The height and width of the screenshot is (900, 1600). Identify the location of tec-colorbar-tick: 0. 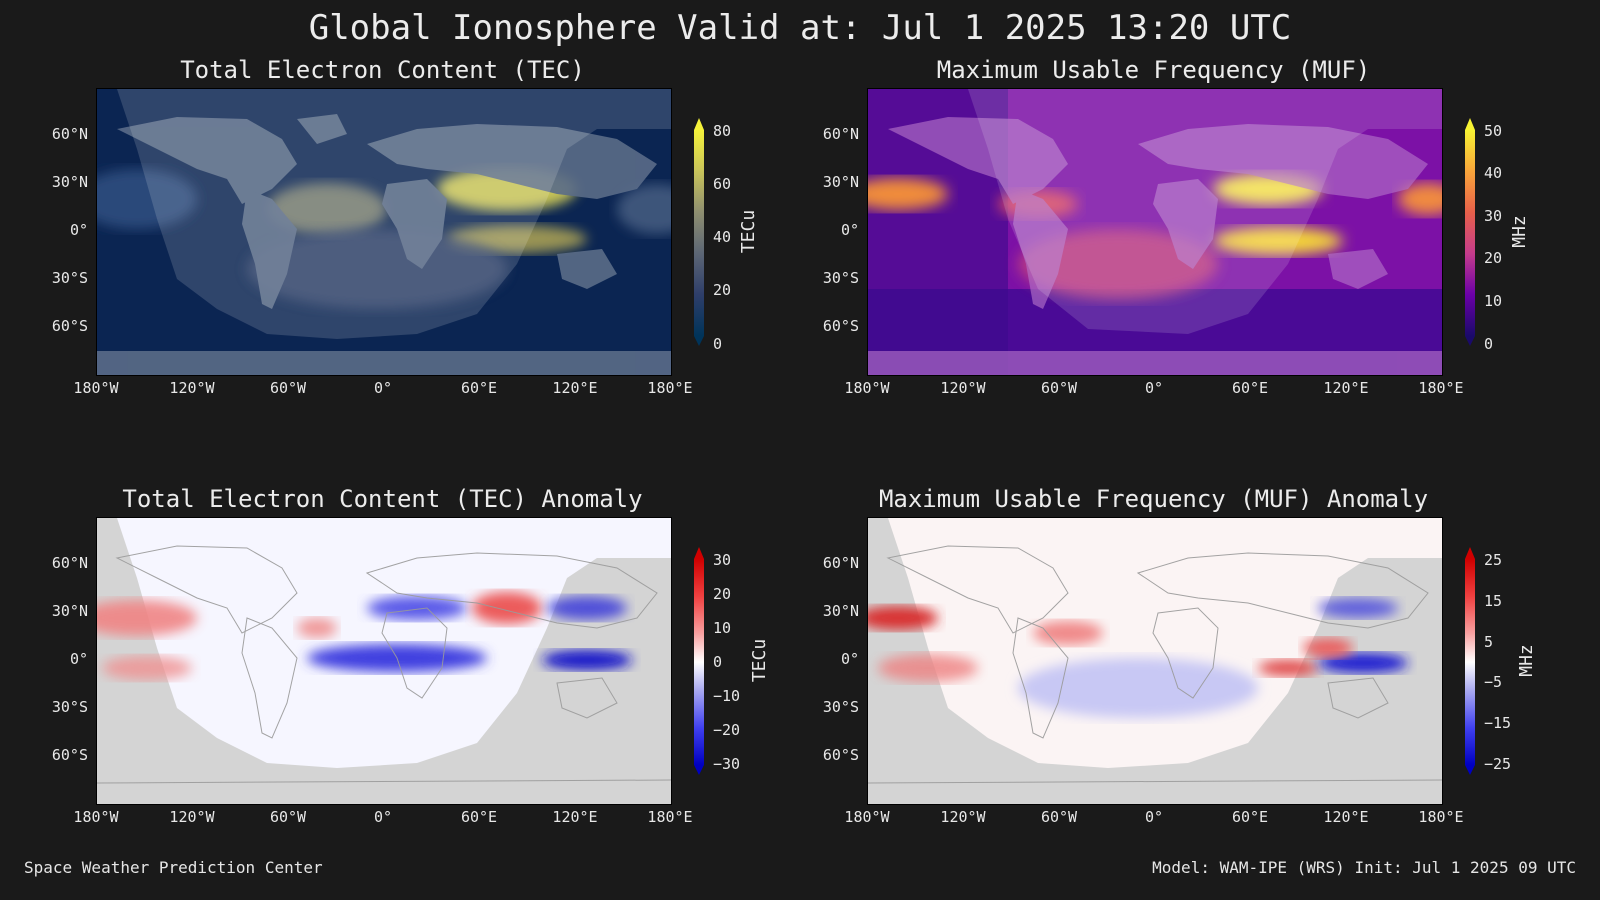
(718, 344).